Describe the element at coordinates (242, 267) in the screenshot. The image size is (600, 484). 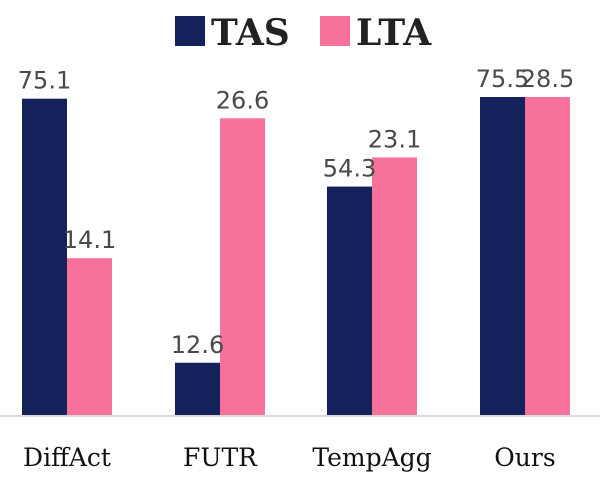
I see `bar-lta-futr` at that location.